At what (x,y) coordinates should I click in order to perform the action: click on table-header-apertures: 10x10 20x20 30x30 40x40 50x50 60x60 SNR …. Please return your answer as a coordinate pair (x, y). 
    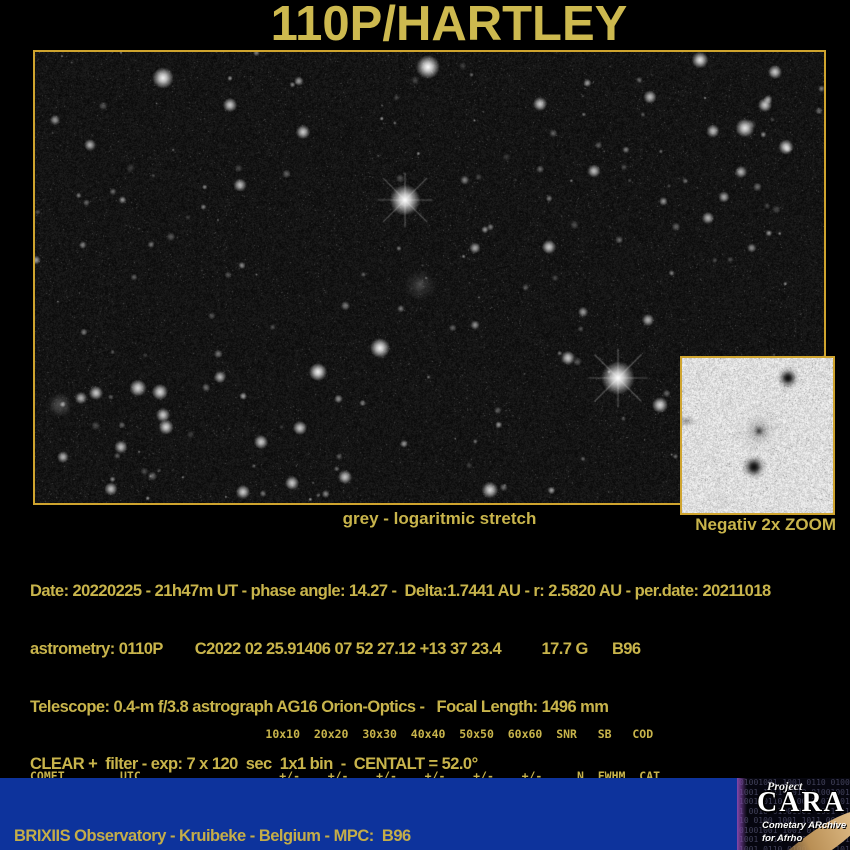
    Looking at the image, I should click on (342, 734).